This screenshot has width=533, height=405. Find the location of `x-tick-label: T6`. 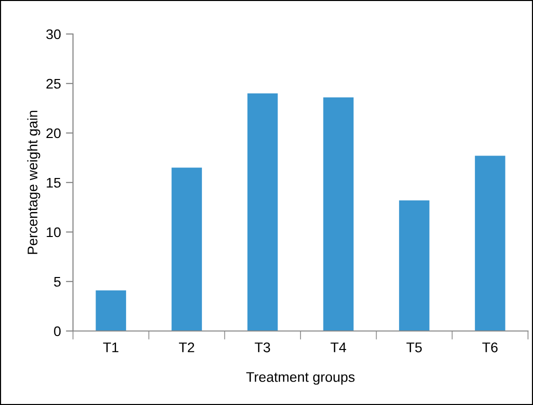

x-tick-label: T6 is located at coordinates (490, 347).